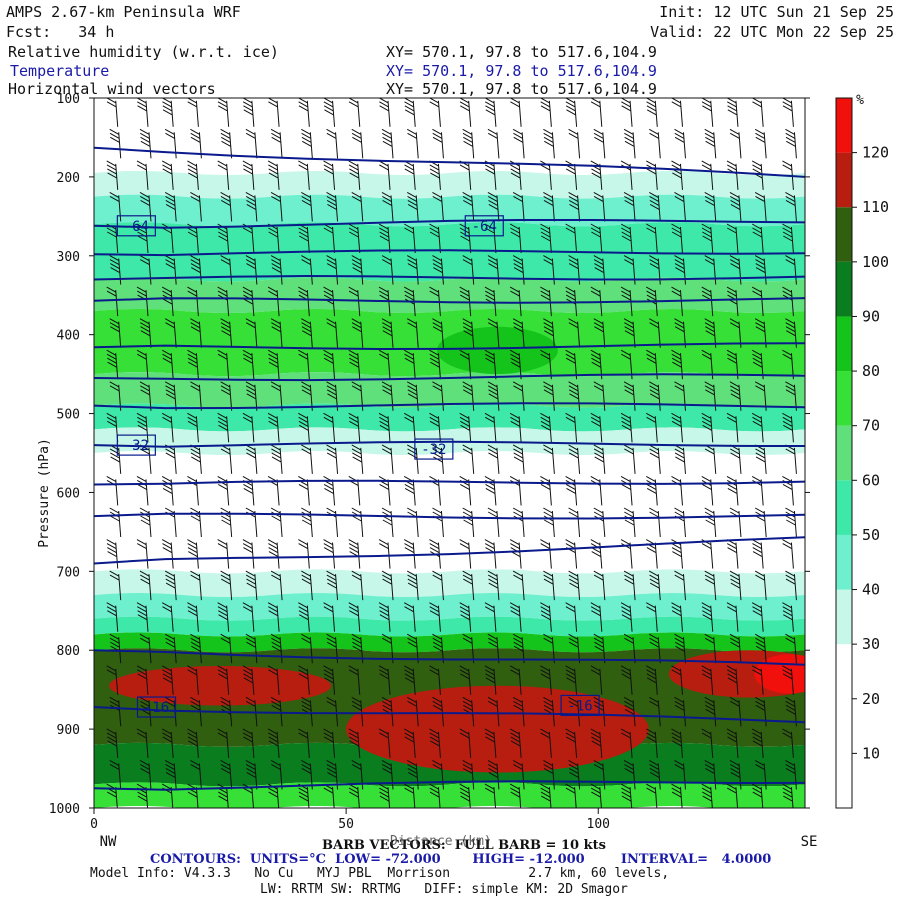 This screenshot has height=900, width=900. I want to click on x-end-label-se: SE, so click(809, 842).